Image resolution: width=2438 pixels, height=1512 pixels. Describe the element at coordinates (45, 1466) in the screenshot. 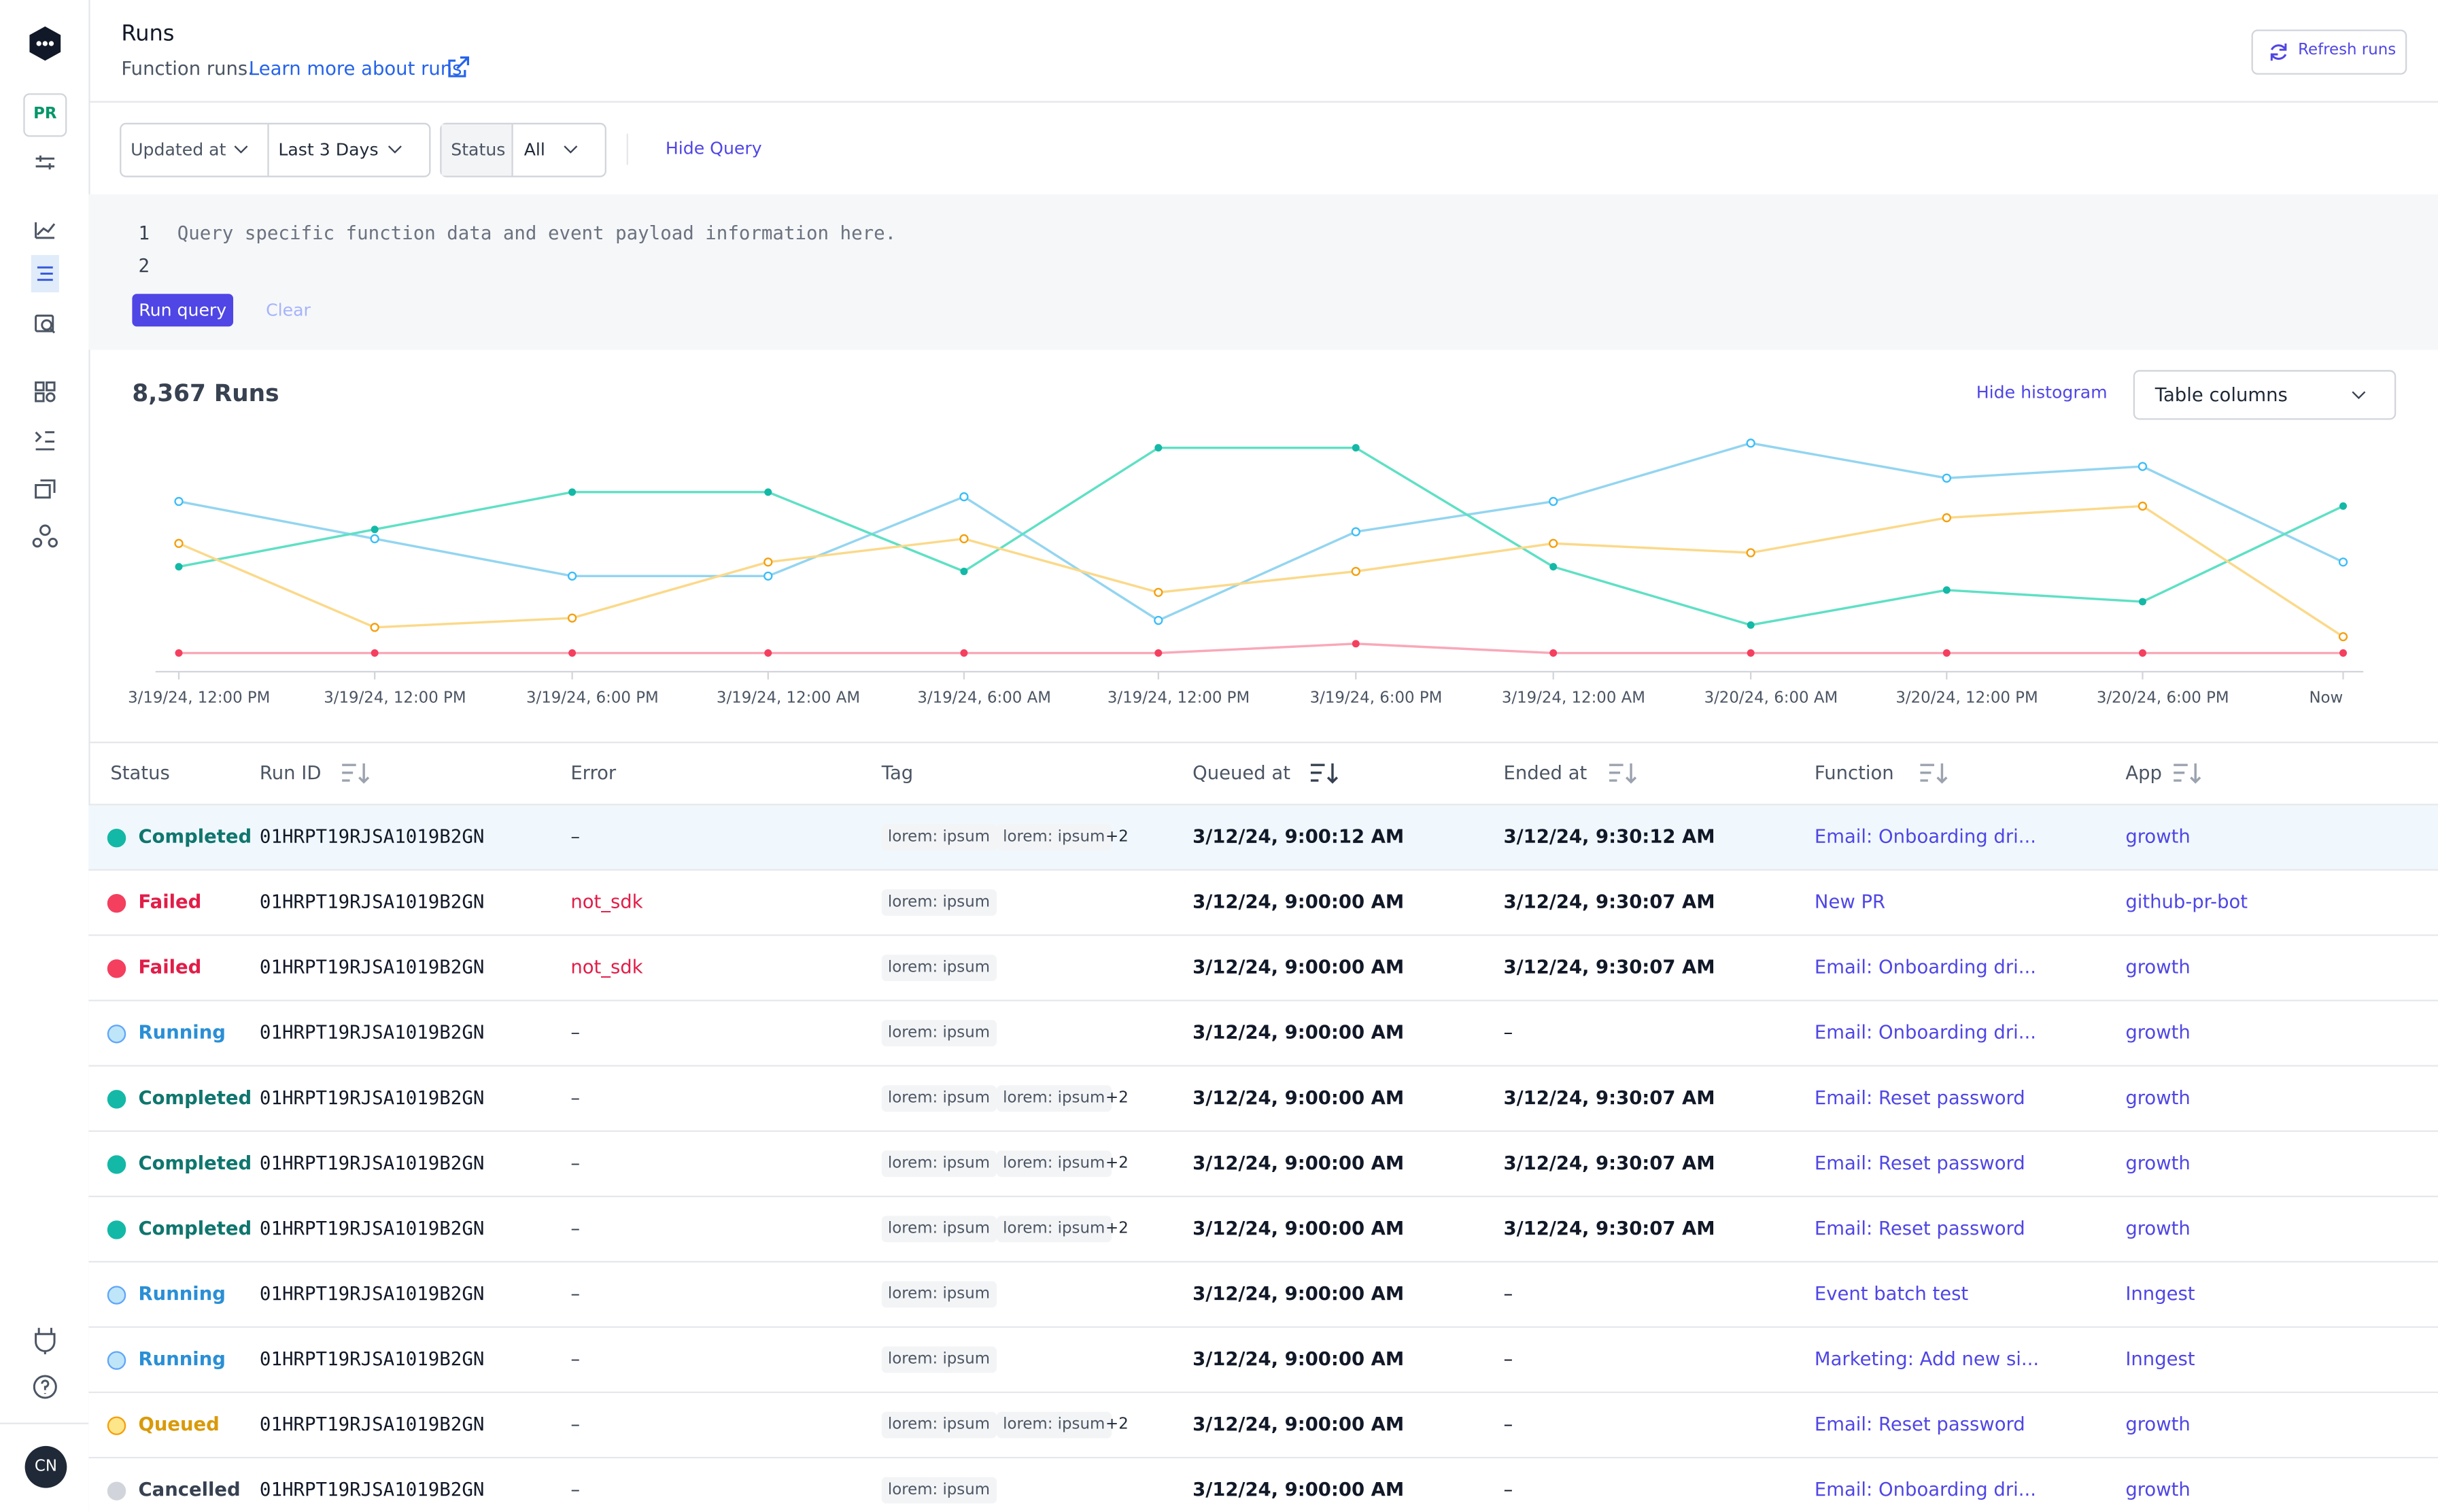

I see `user-avatar: CN` at that location.